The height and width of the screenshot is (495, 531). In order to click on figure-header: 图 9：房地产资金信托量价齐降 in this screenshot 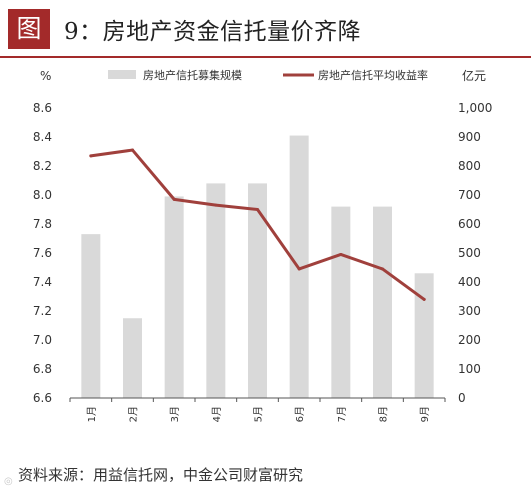, I will do `click(265, 29)`.